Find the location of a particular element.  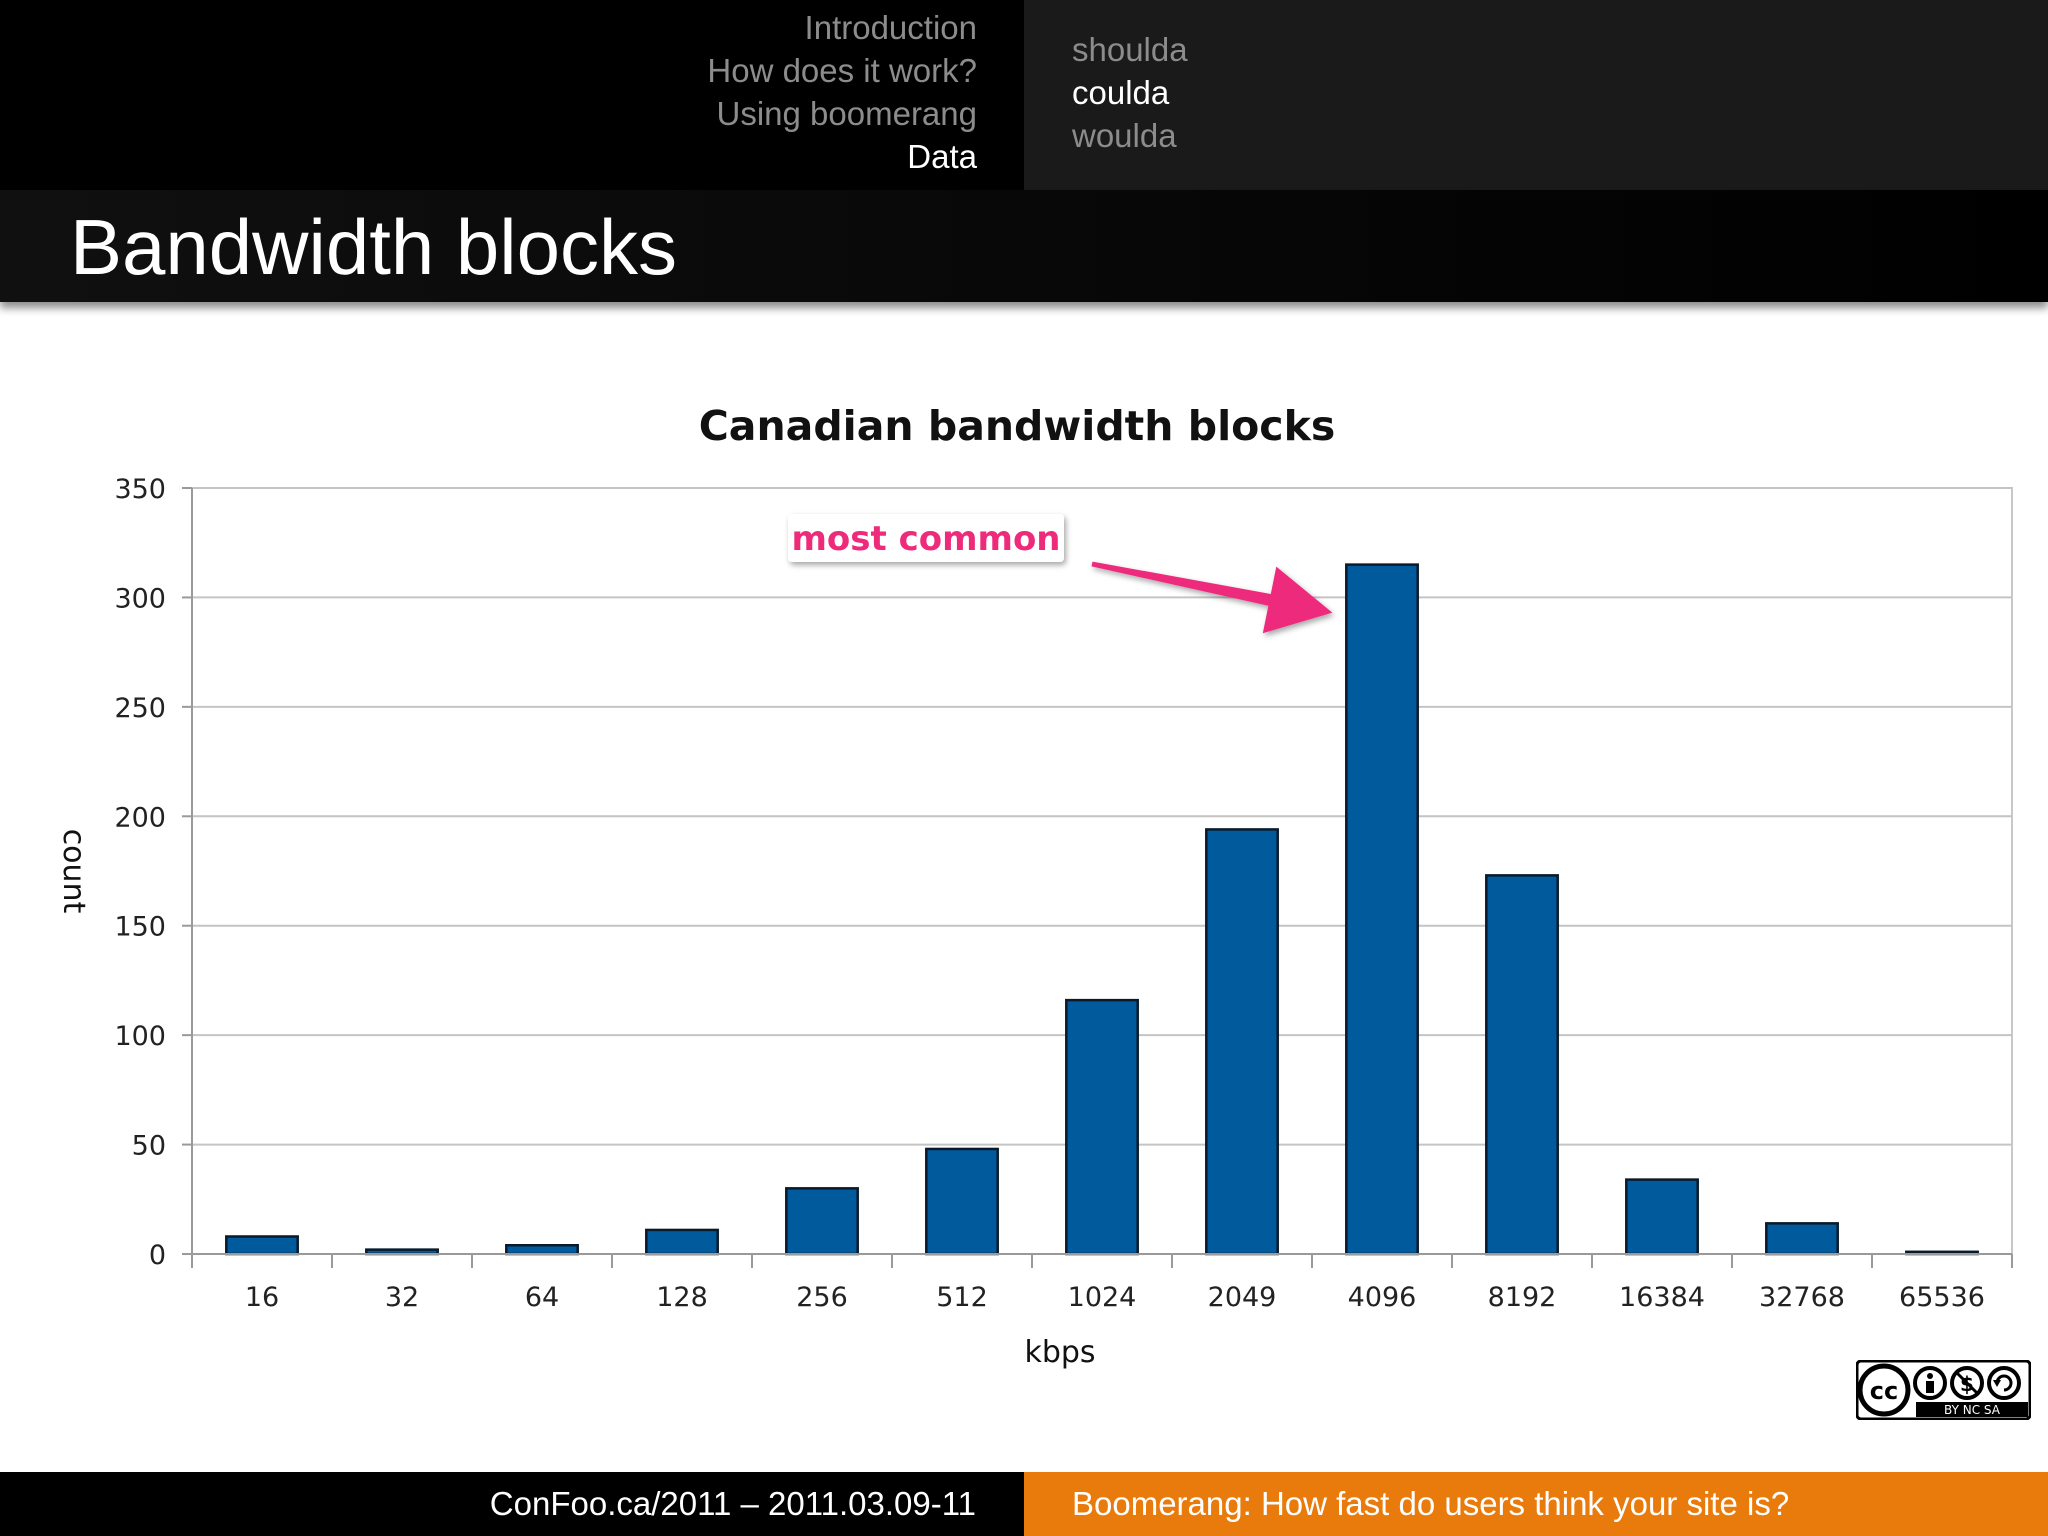

x-tick-label: 1024 is located at coordinates (1102, 1297).